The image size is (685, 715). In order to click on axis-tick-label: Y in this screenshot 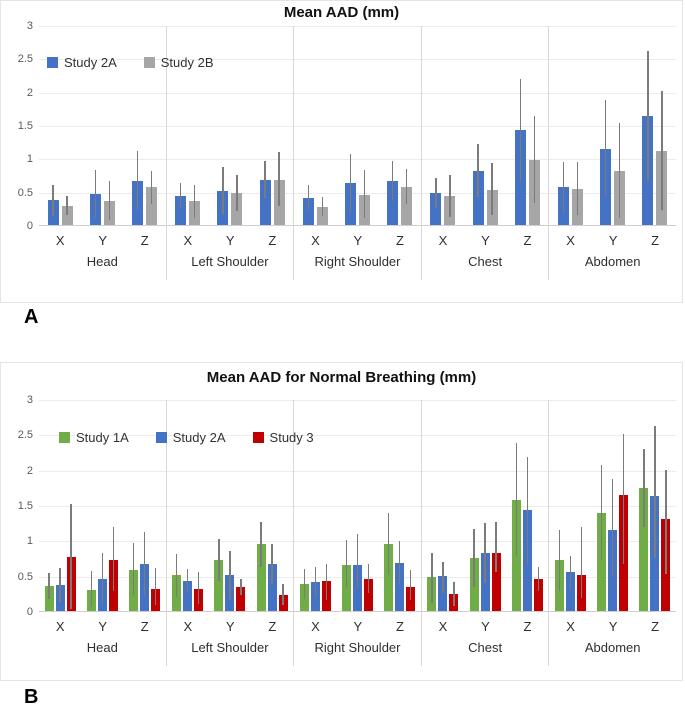, I will do `click(102, 240)`.